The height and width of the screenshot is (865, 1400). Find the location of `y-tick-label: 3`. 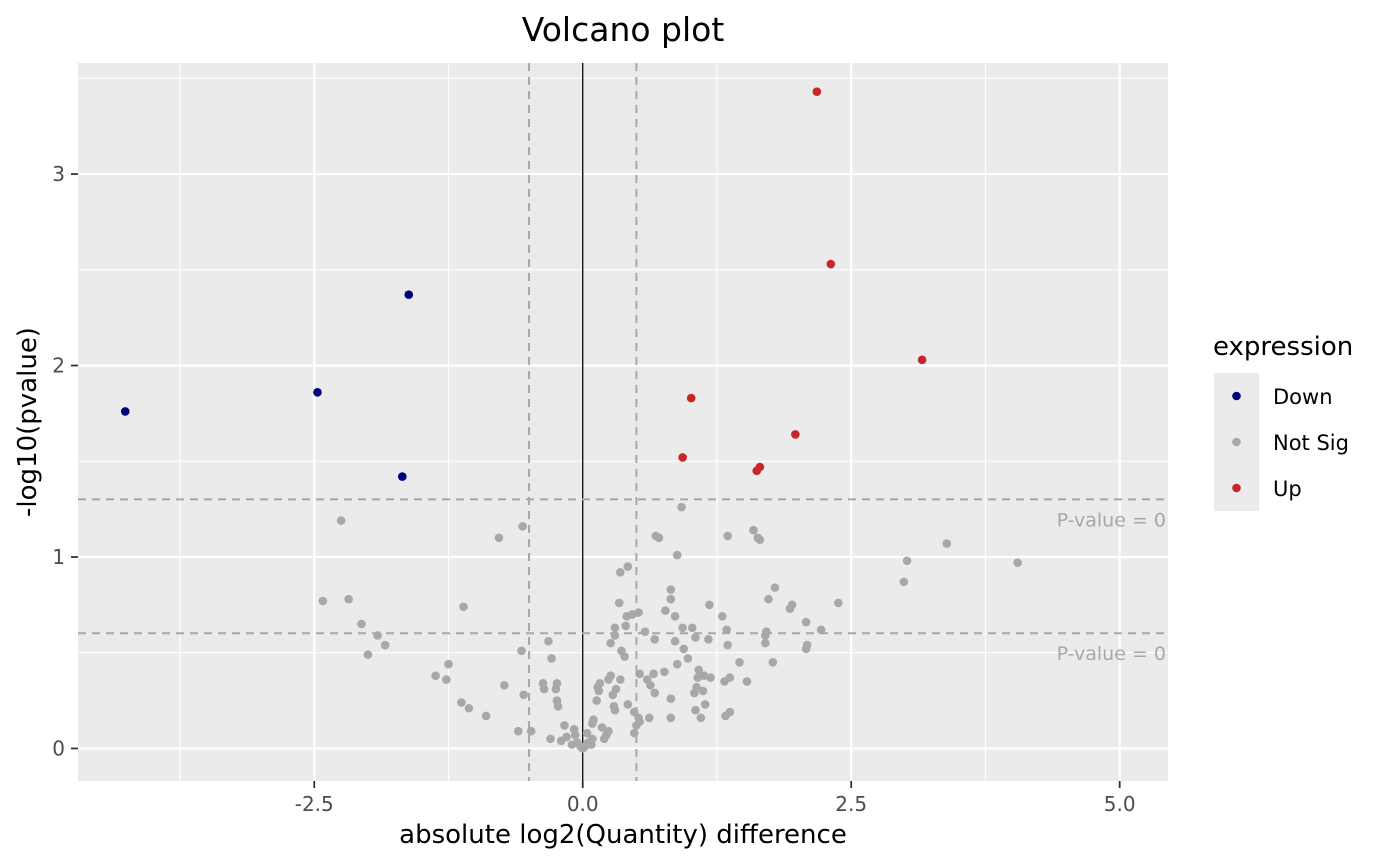

y-tick-label: 3 is located at coordinates (58, 174).